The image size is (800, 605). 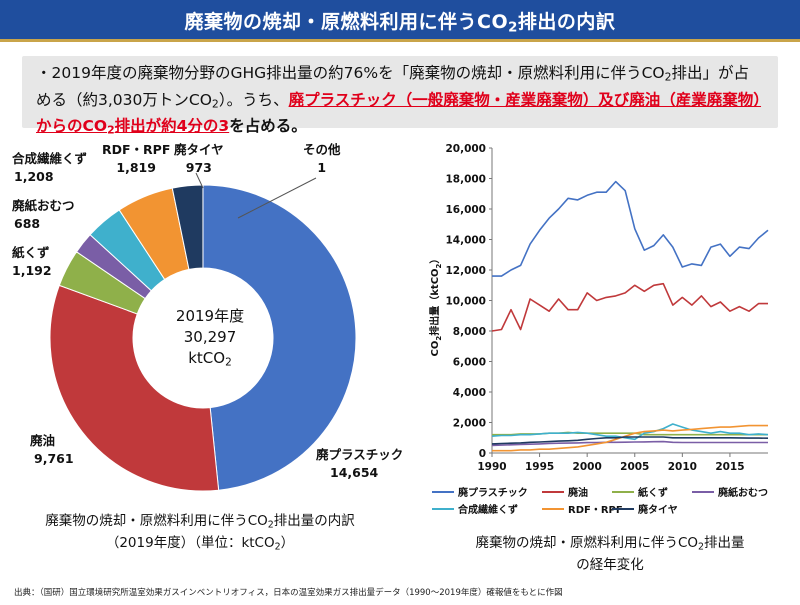 I want to click on x-tick-label: 2005, so click(x=634, y=467).